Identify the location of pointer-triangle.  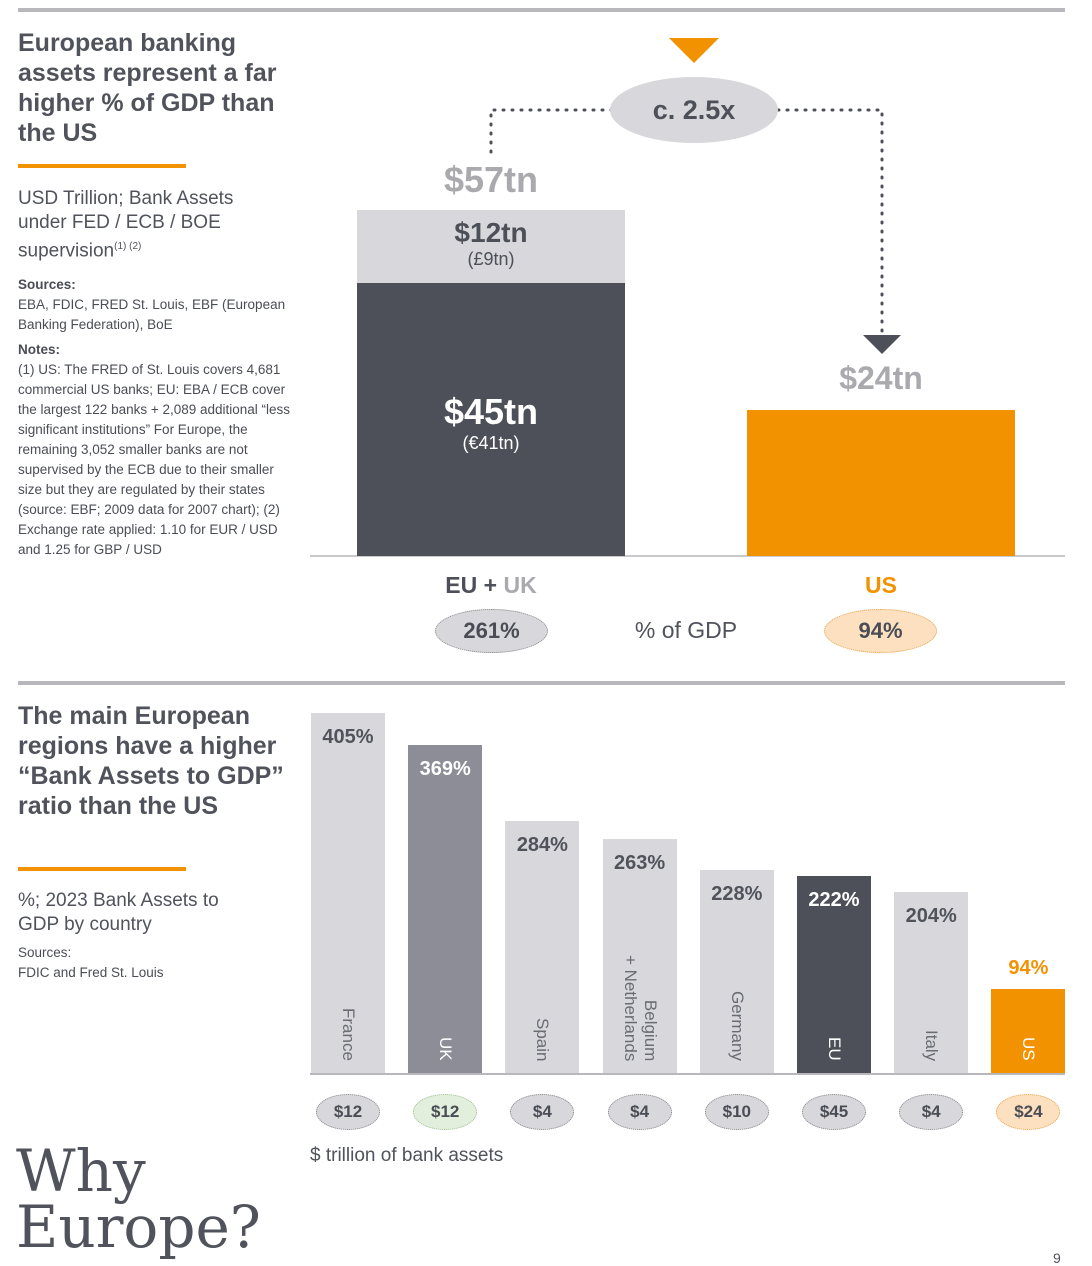
(694, 50).